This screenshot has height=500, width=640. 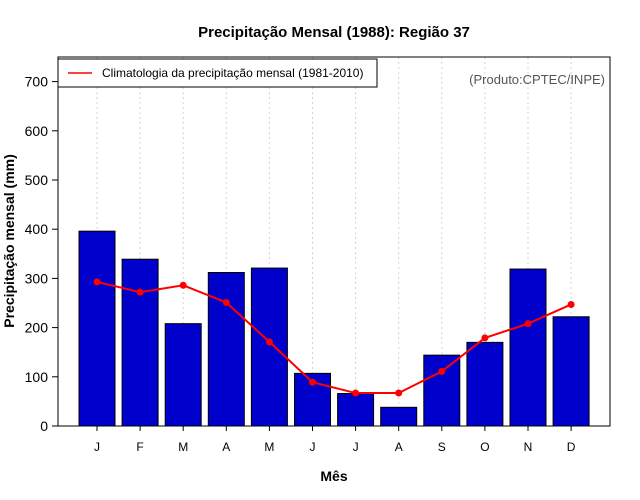 I want to click on x-tick-label-2: M, so click(x=183, y=447).